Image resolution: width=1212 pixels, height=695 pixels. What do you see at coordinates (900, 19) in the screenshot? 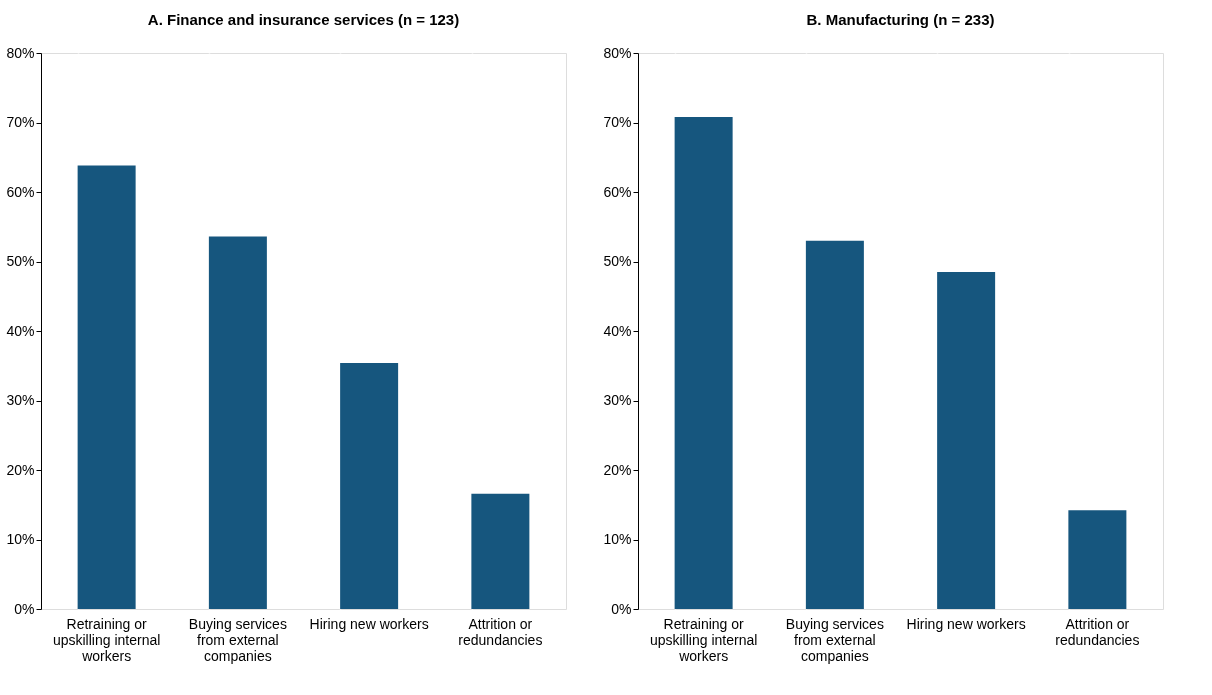
I see `chart-title: B. Manufacturing (n = 233)` at bounding box center [900, 19].